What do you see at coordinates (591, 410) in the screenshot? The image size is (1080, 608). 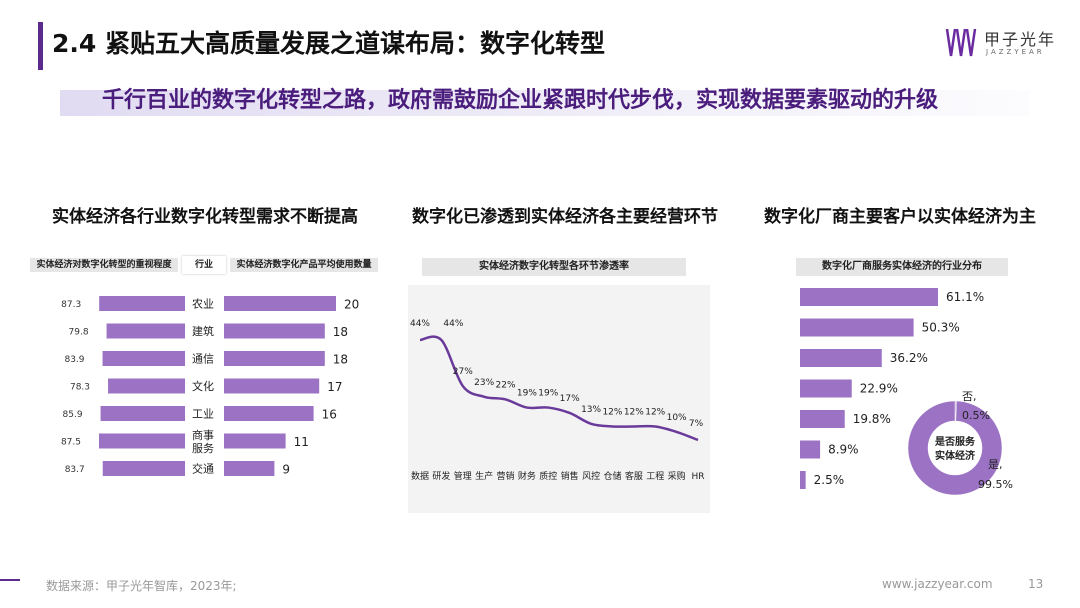 I see `penetration-value-label: 13%` at bounding box center [591, 410].